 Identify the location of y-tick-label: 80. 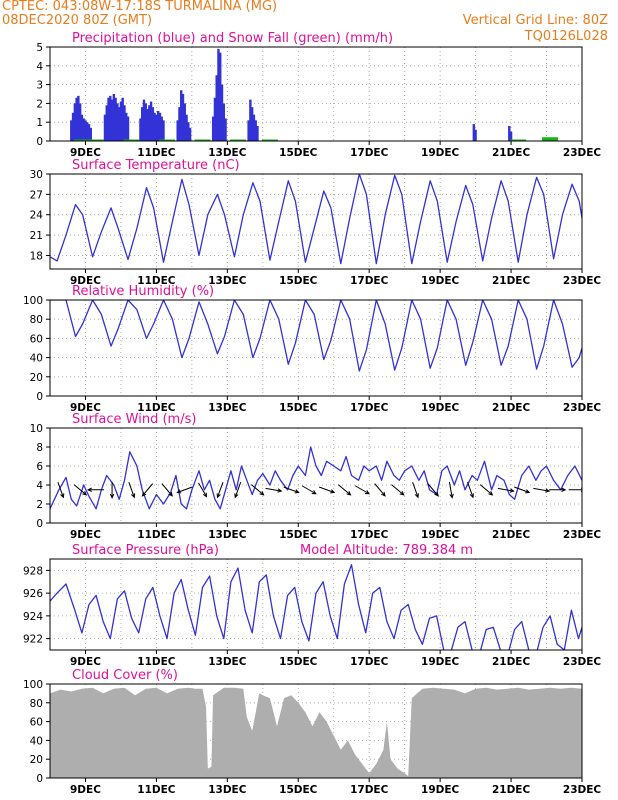
(36, 320).